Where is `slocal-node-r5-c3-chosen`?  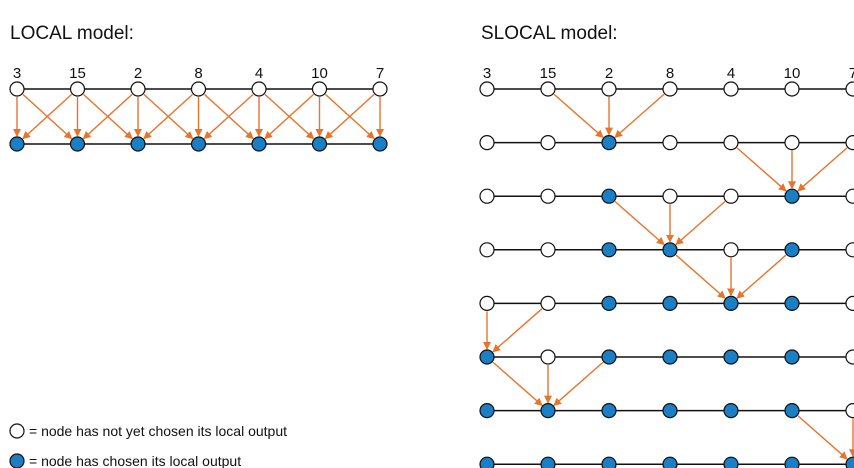
slocal-node-r5-c3-chosen is located at coordinates (670, 357).